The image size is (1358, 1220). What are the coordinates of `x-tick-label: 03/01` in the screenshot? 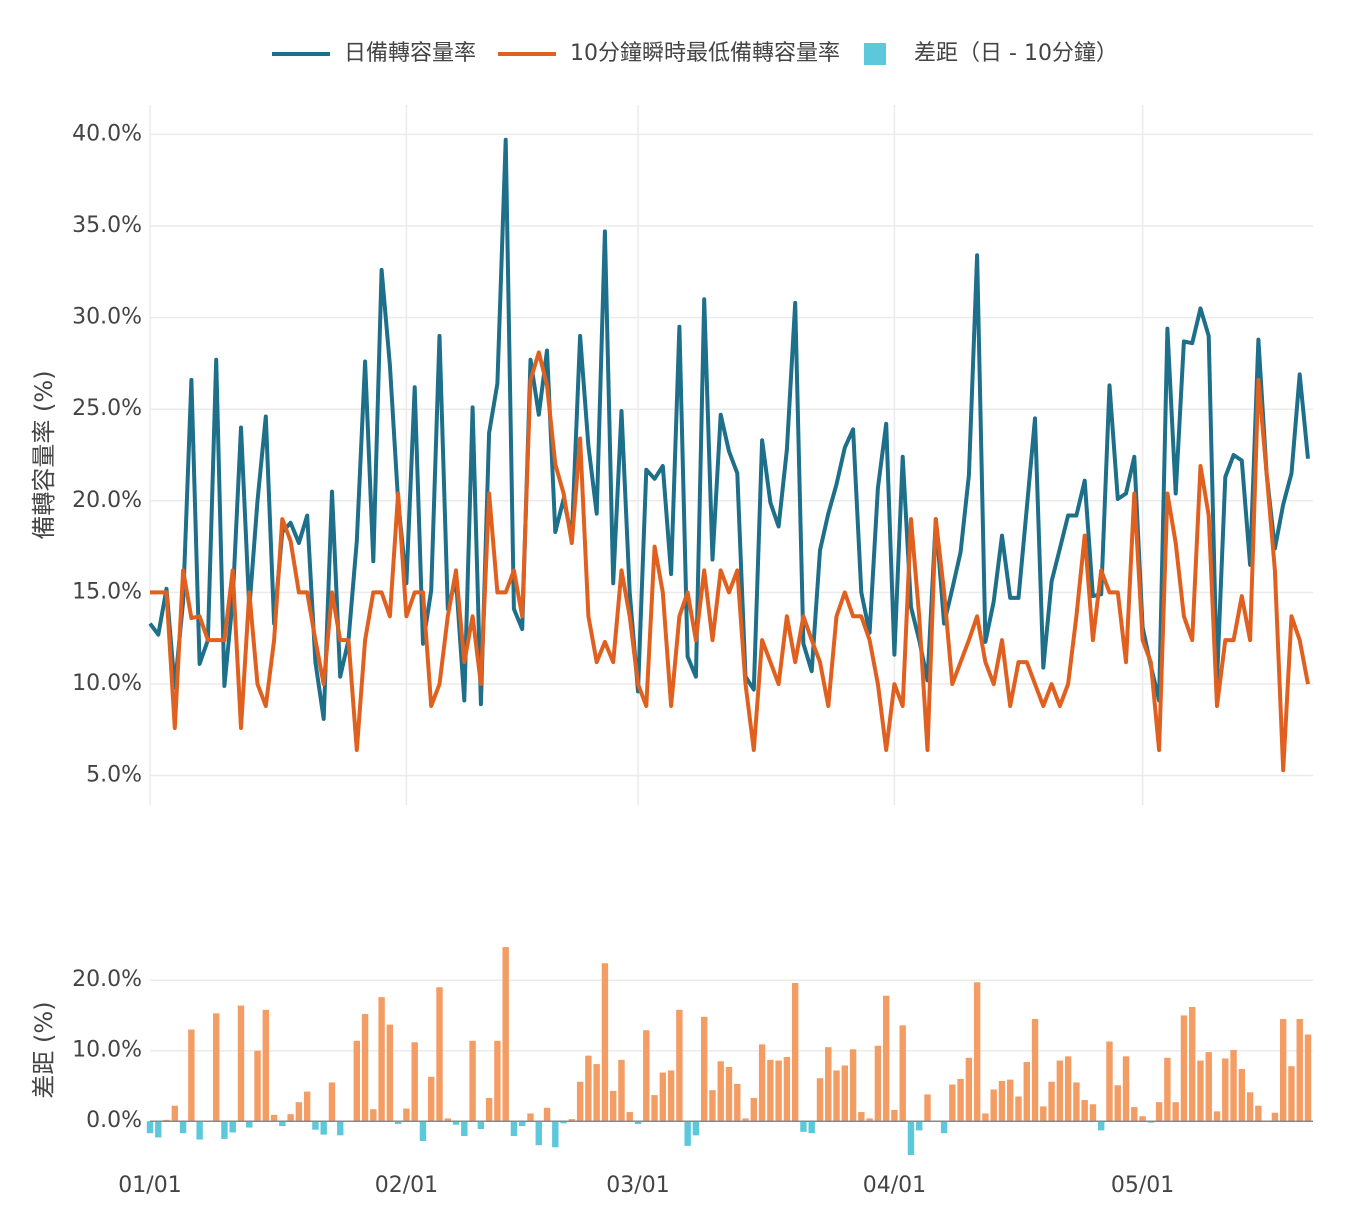 It's located at (637, 1185).